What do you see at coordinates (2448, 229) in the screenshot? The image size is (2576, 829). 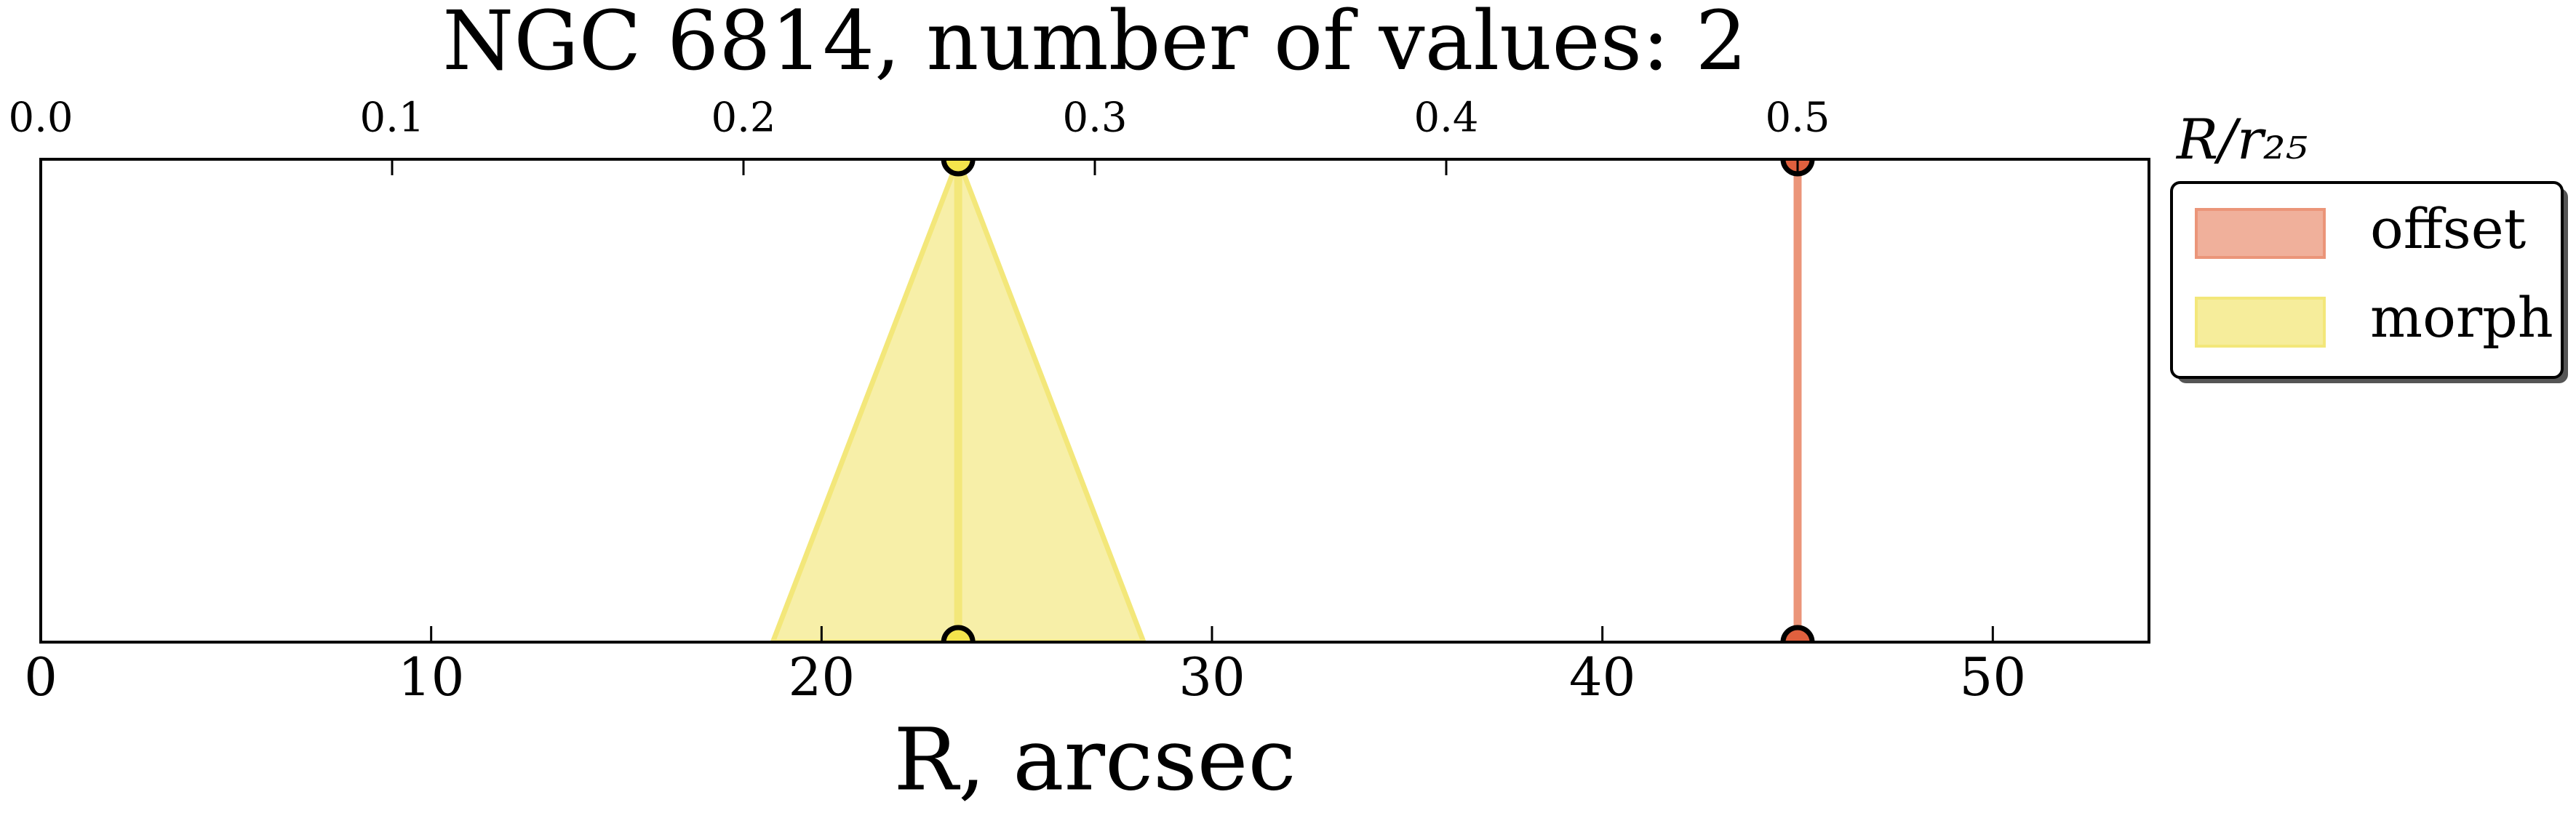 I see `legend-label: offset` at bounding box center [2448, 229].